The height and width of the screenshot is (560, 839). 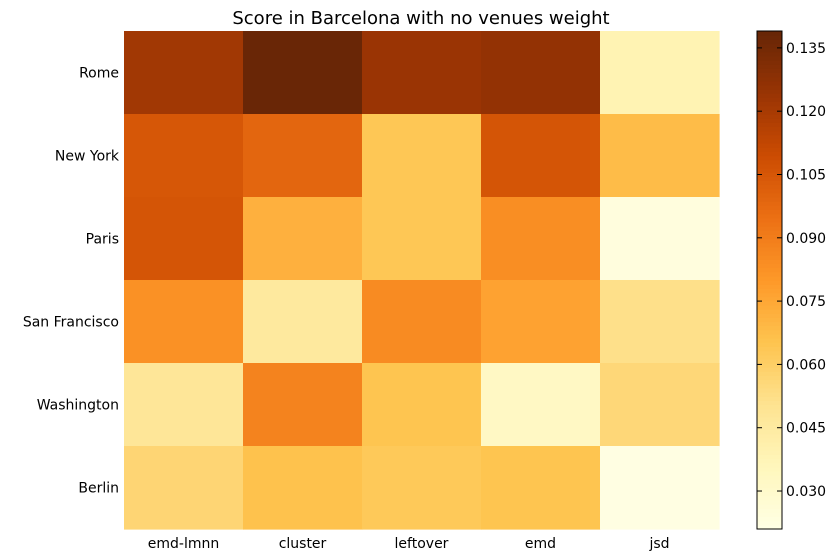 I want to click on chart-title: Score in Barcelona with no venues weight, so click(x=420, y=18).